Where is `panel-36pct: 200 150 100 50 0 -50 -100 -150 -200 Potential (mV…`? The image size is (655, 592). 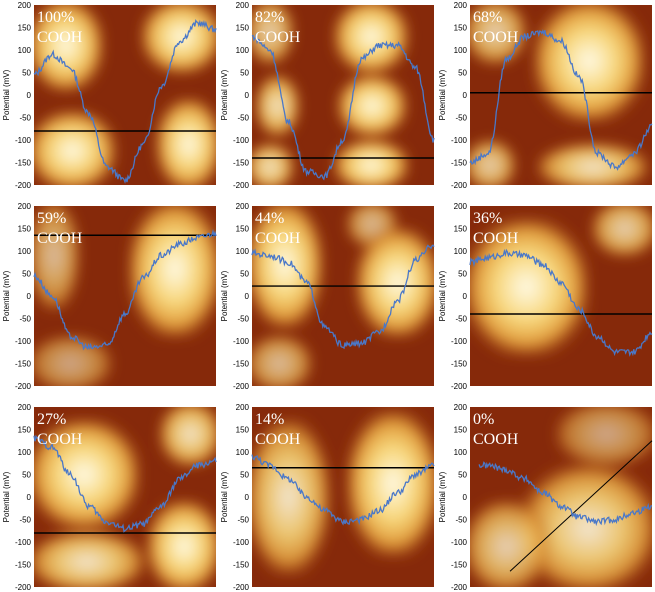 panel-36pct: 200 150 100 50 0 -50 -100 -150 -200 Potential (mV… is located at coordinates (545, 296).